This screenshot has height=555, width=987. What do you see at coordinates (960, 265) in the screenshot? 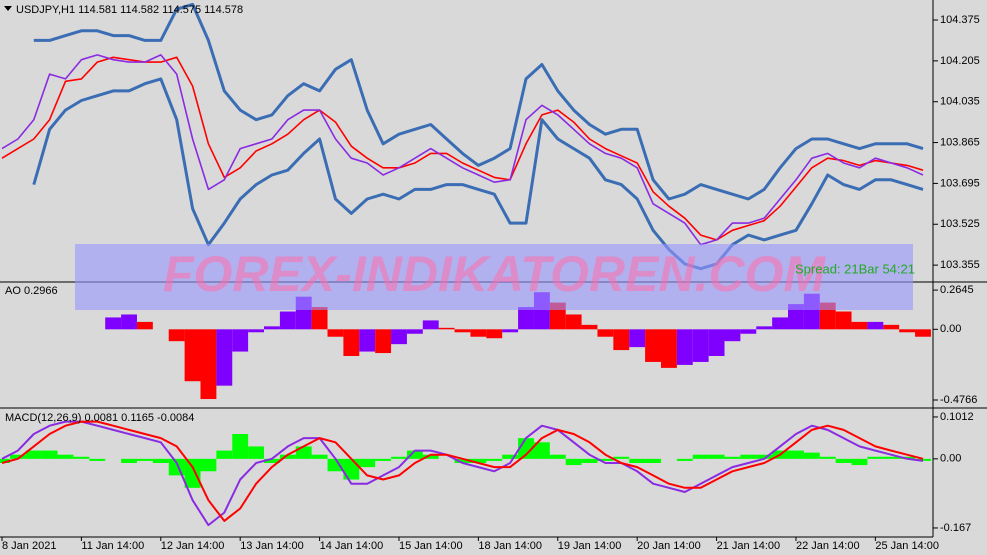
I see `y-tick-label: 103.355` at bounding box center [960, 265].